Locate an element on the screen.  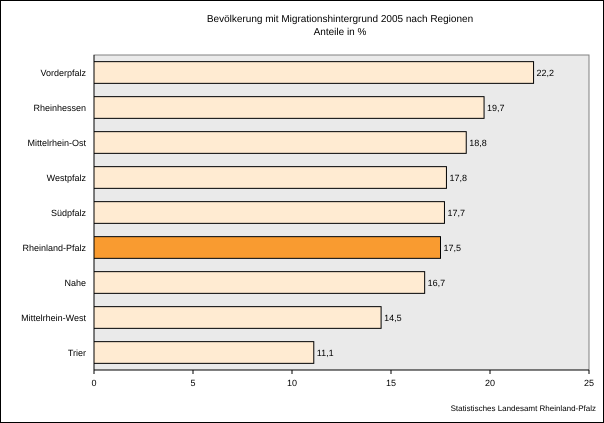
y-tick-label: Rheinhessen is located at coordinates (59, 108).